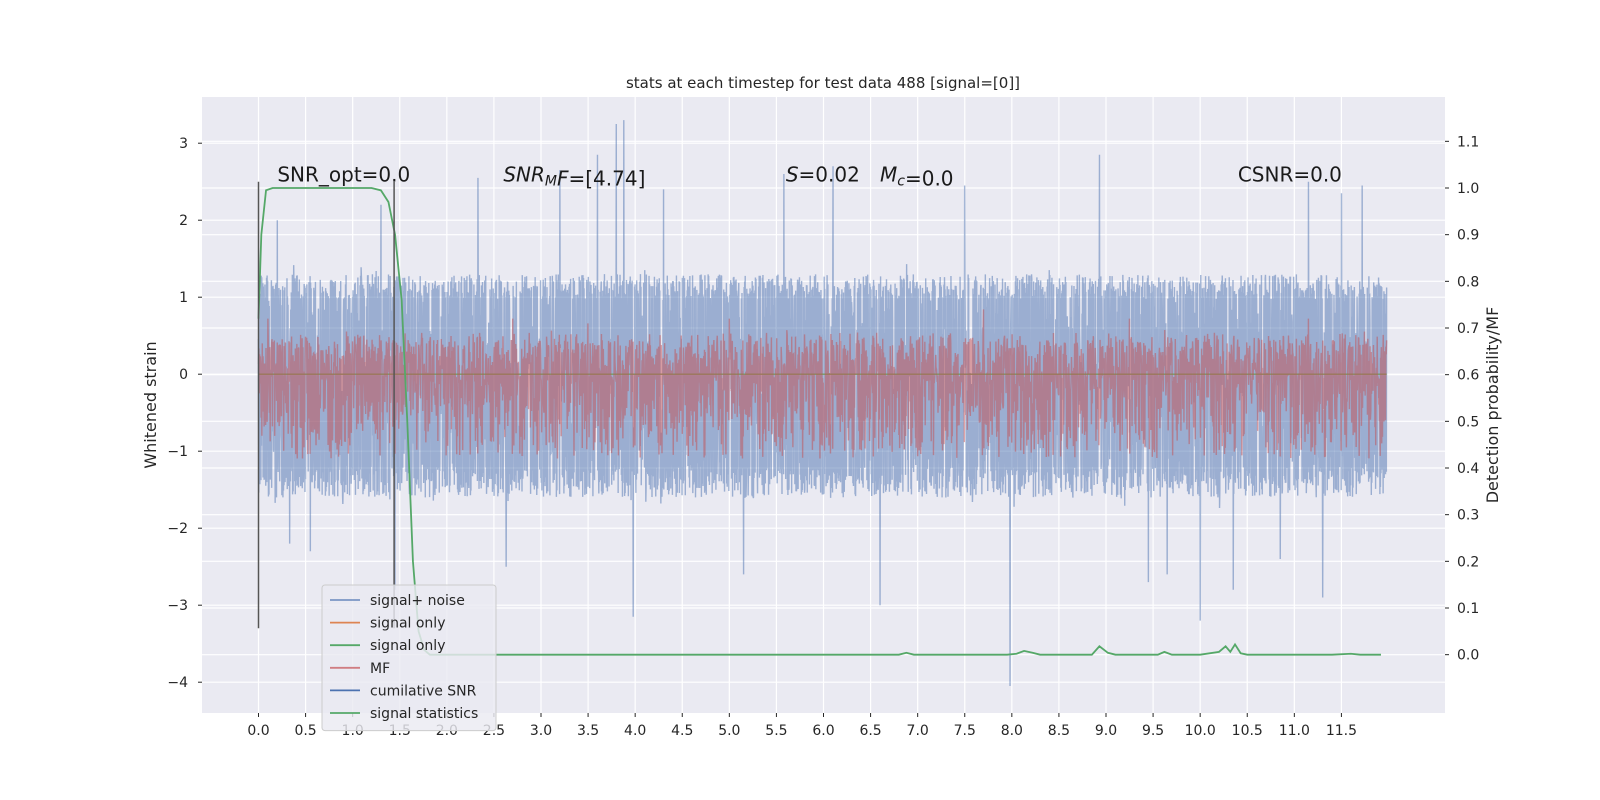 The image size is (1600, 800). I want to click on y-axis-left: −4 −3 −2 −1 0 1 2 3, so click(184, 413).